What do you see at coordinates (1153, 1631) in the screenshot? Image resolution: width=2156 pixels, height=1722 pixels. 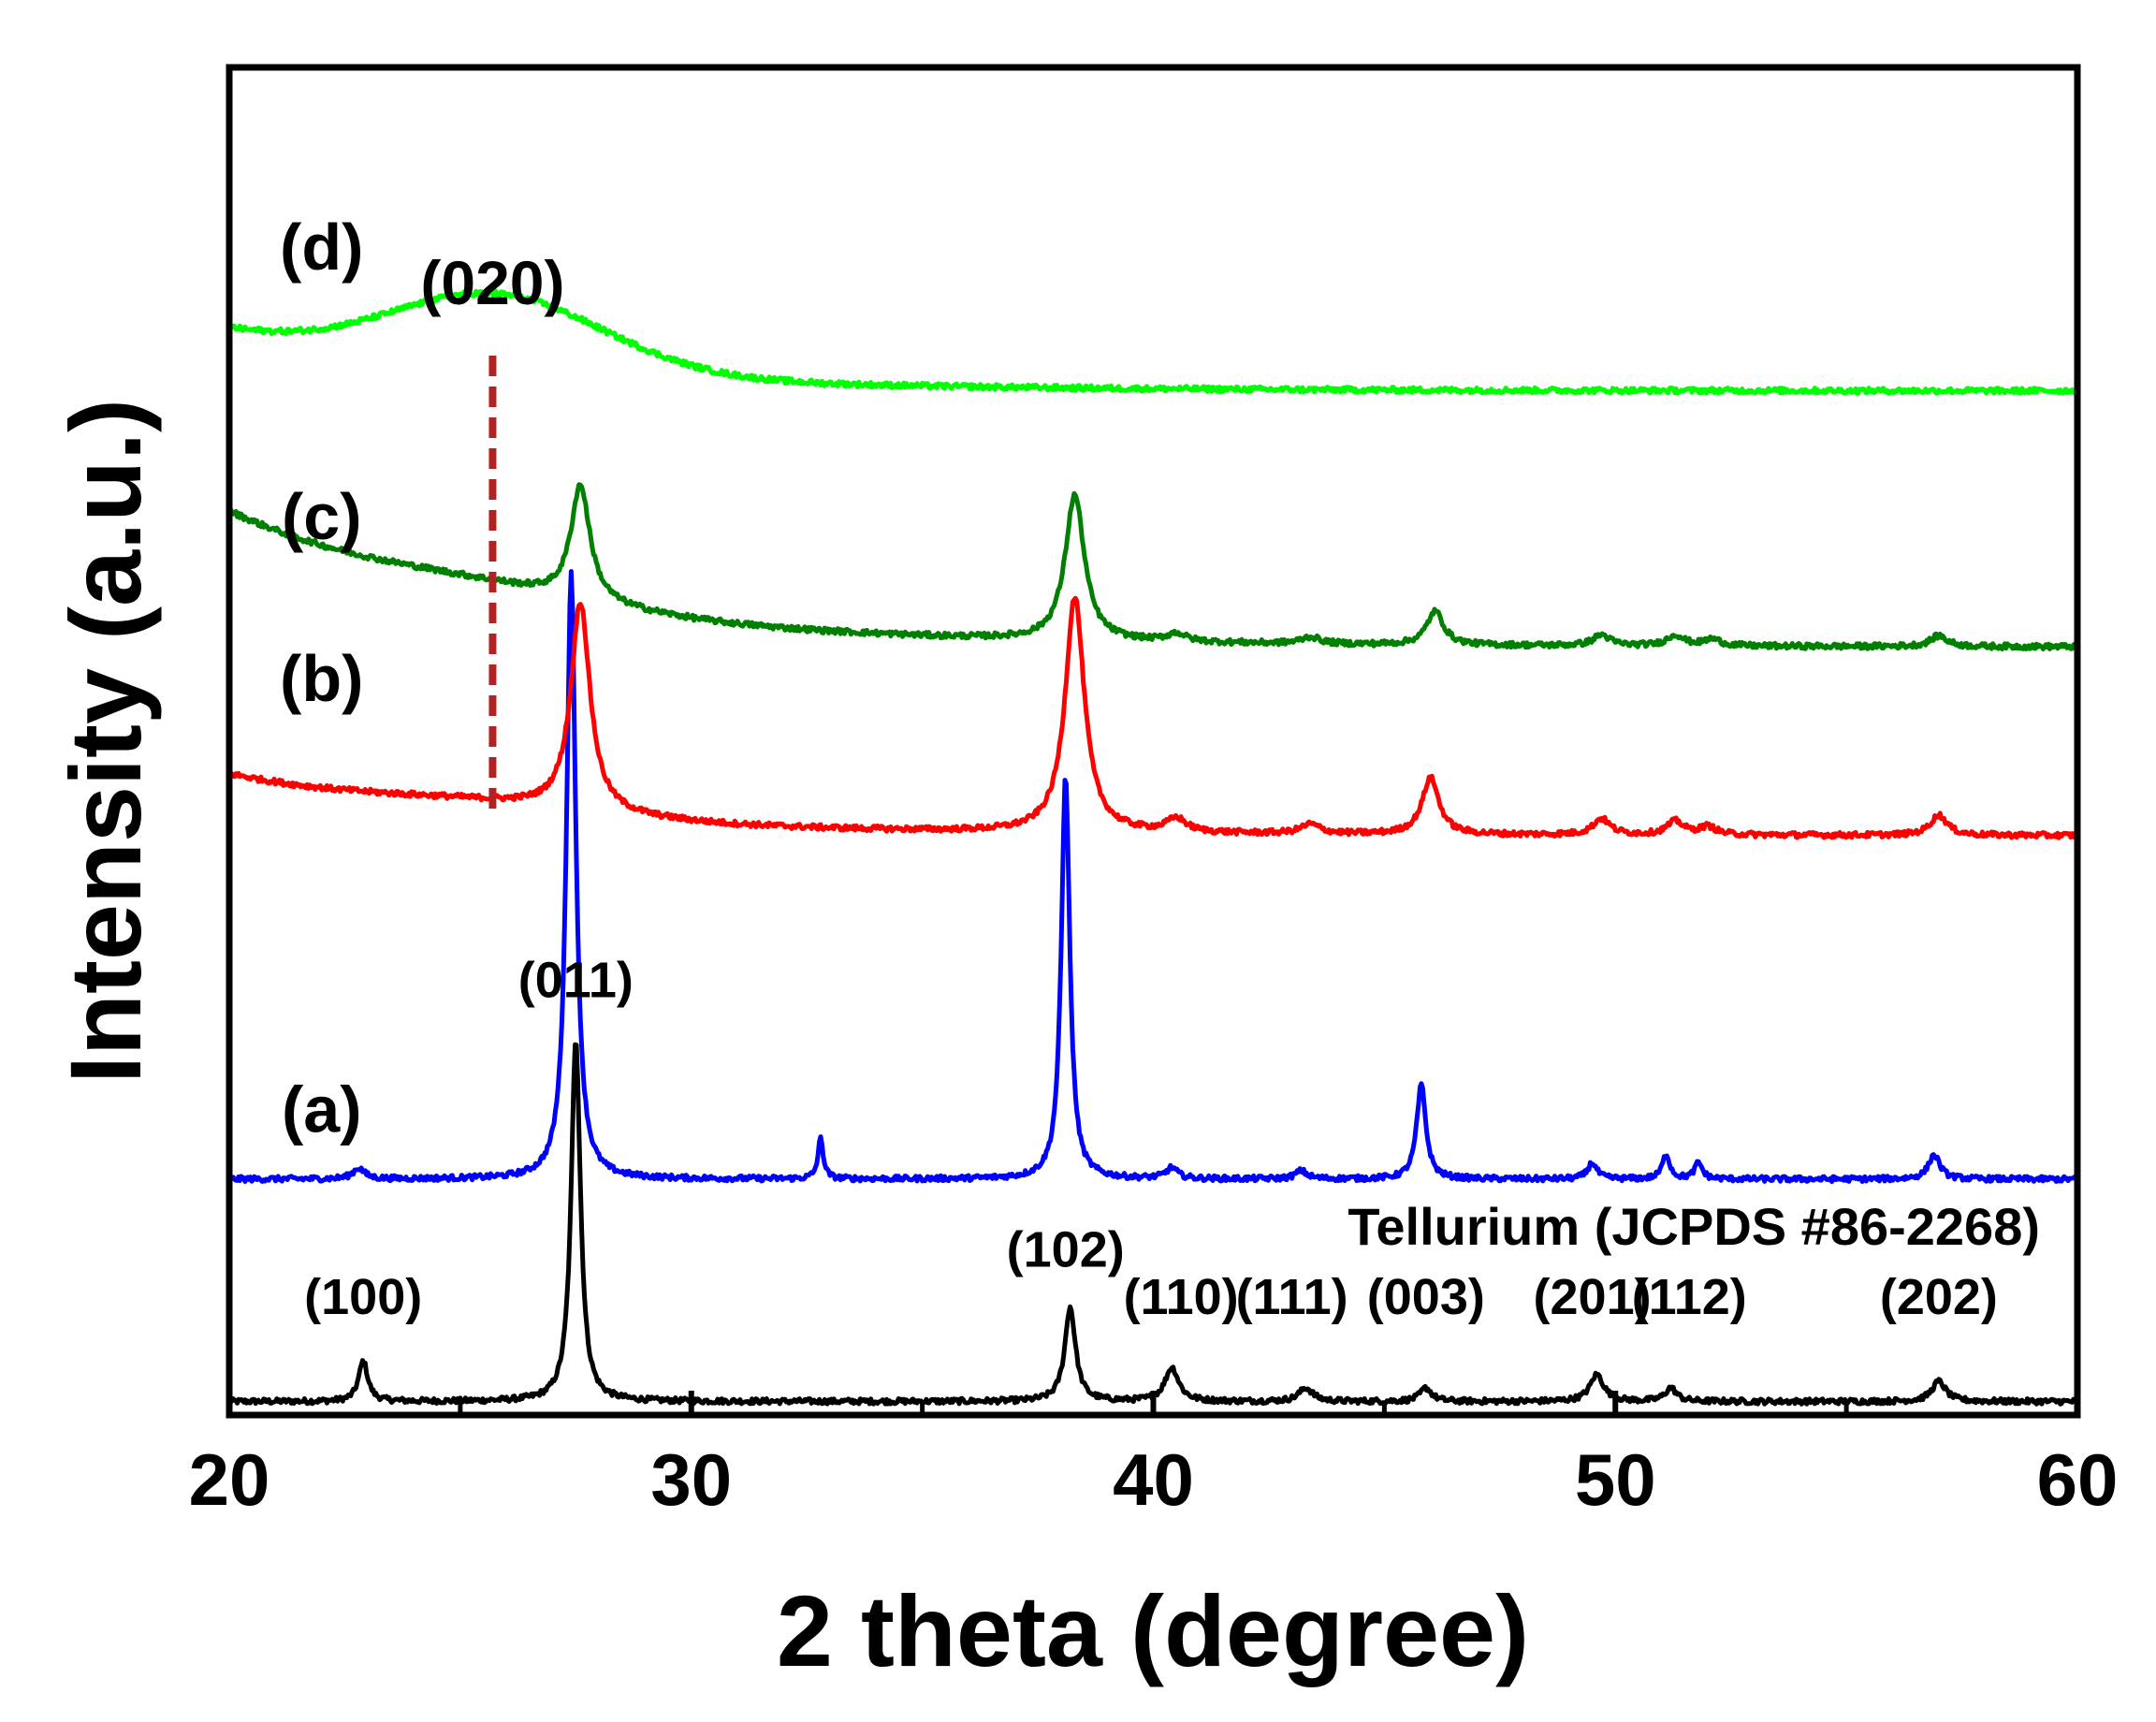 I see `x-axis-title: 2 theta (degree)` at bounding box center [1153, 1631].